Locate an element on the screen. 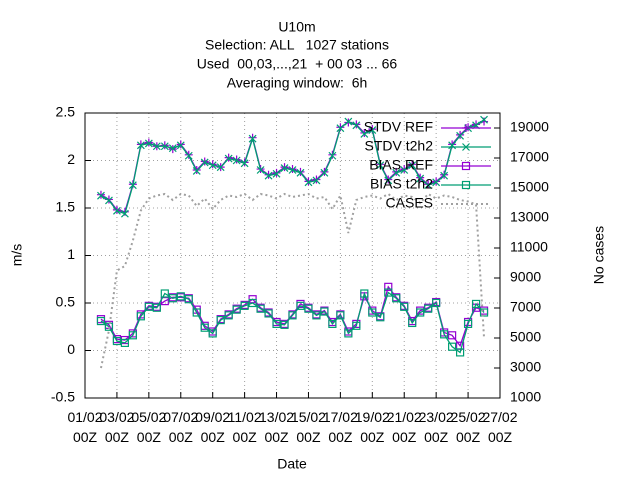 The width and height of the screenshot is (640, 480). legend: STDV REF STDV t2h2 BIAS REF BIAS t2h2 CASES is located at coordinates (427, 165).